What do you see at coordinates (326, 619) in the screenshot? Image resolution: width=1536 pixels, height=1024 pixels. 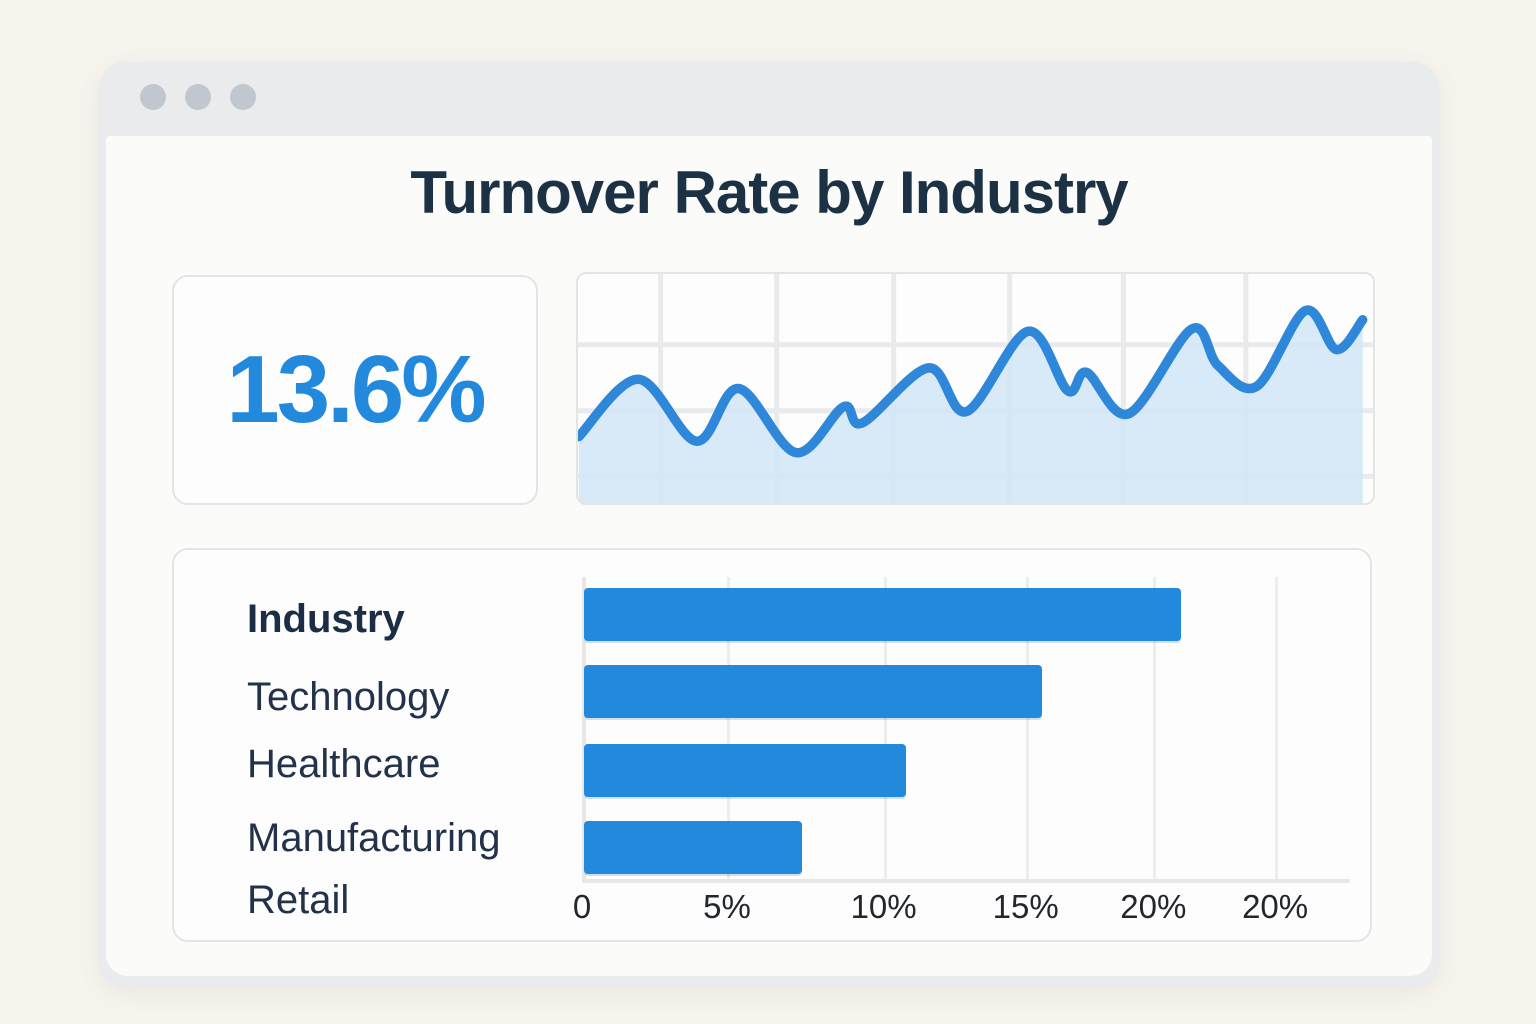 I see `bar-row-label-industry: Industry` at bounding box center [326, 619].